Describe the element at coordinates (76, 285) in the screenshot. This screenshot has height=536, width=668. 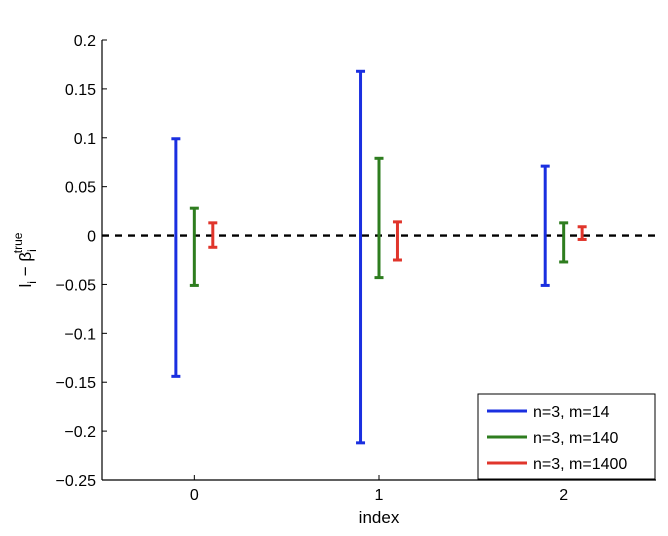
I see `y-tick-label: −0.05` at that location.